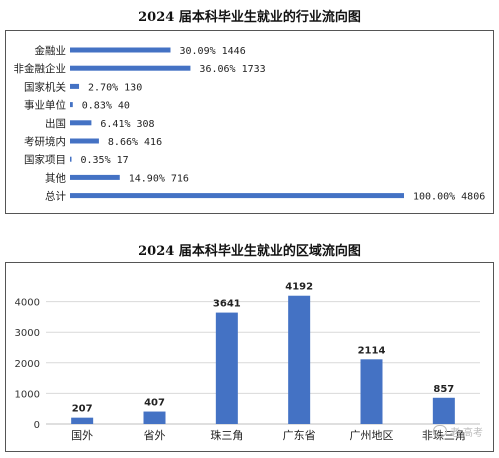 The height and width of the screenshot is (458, 499). Describe the element at coordinates (212, 51) in the screenshot. I see `data-label: 30.09% 1446` at that location.